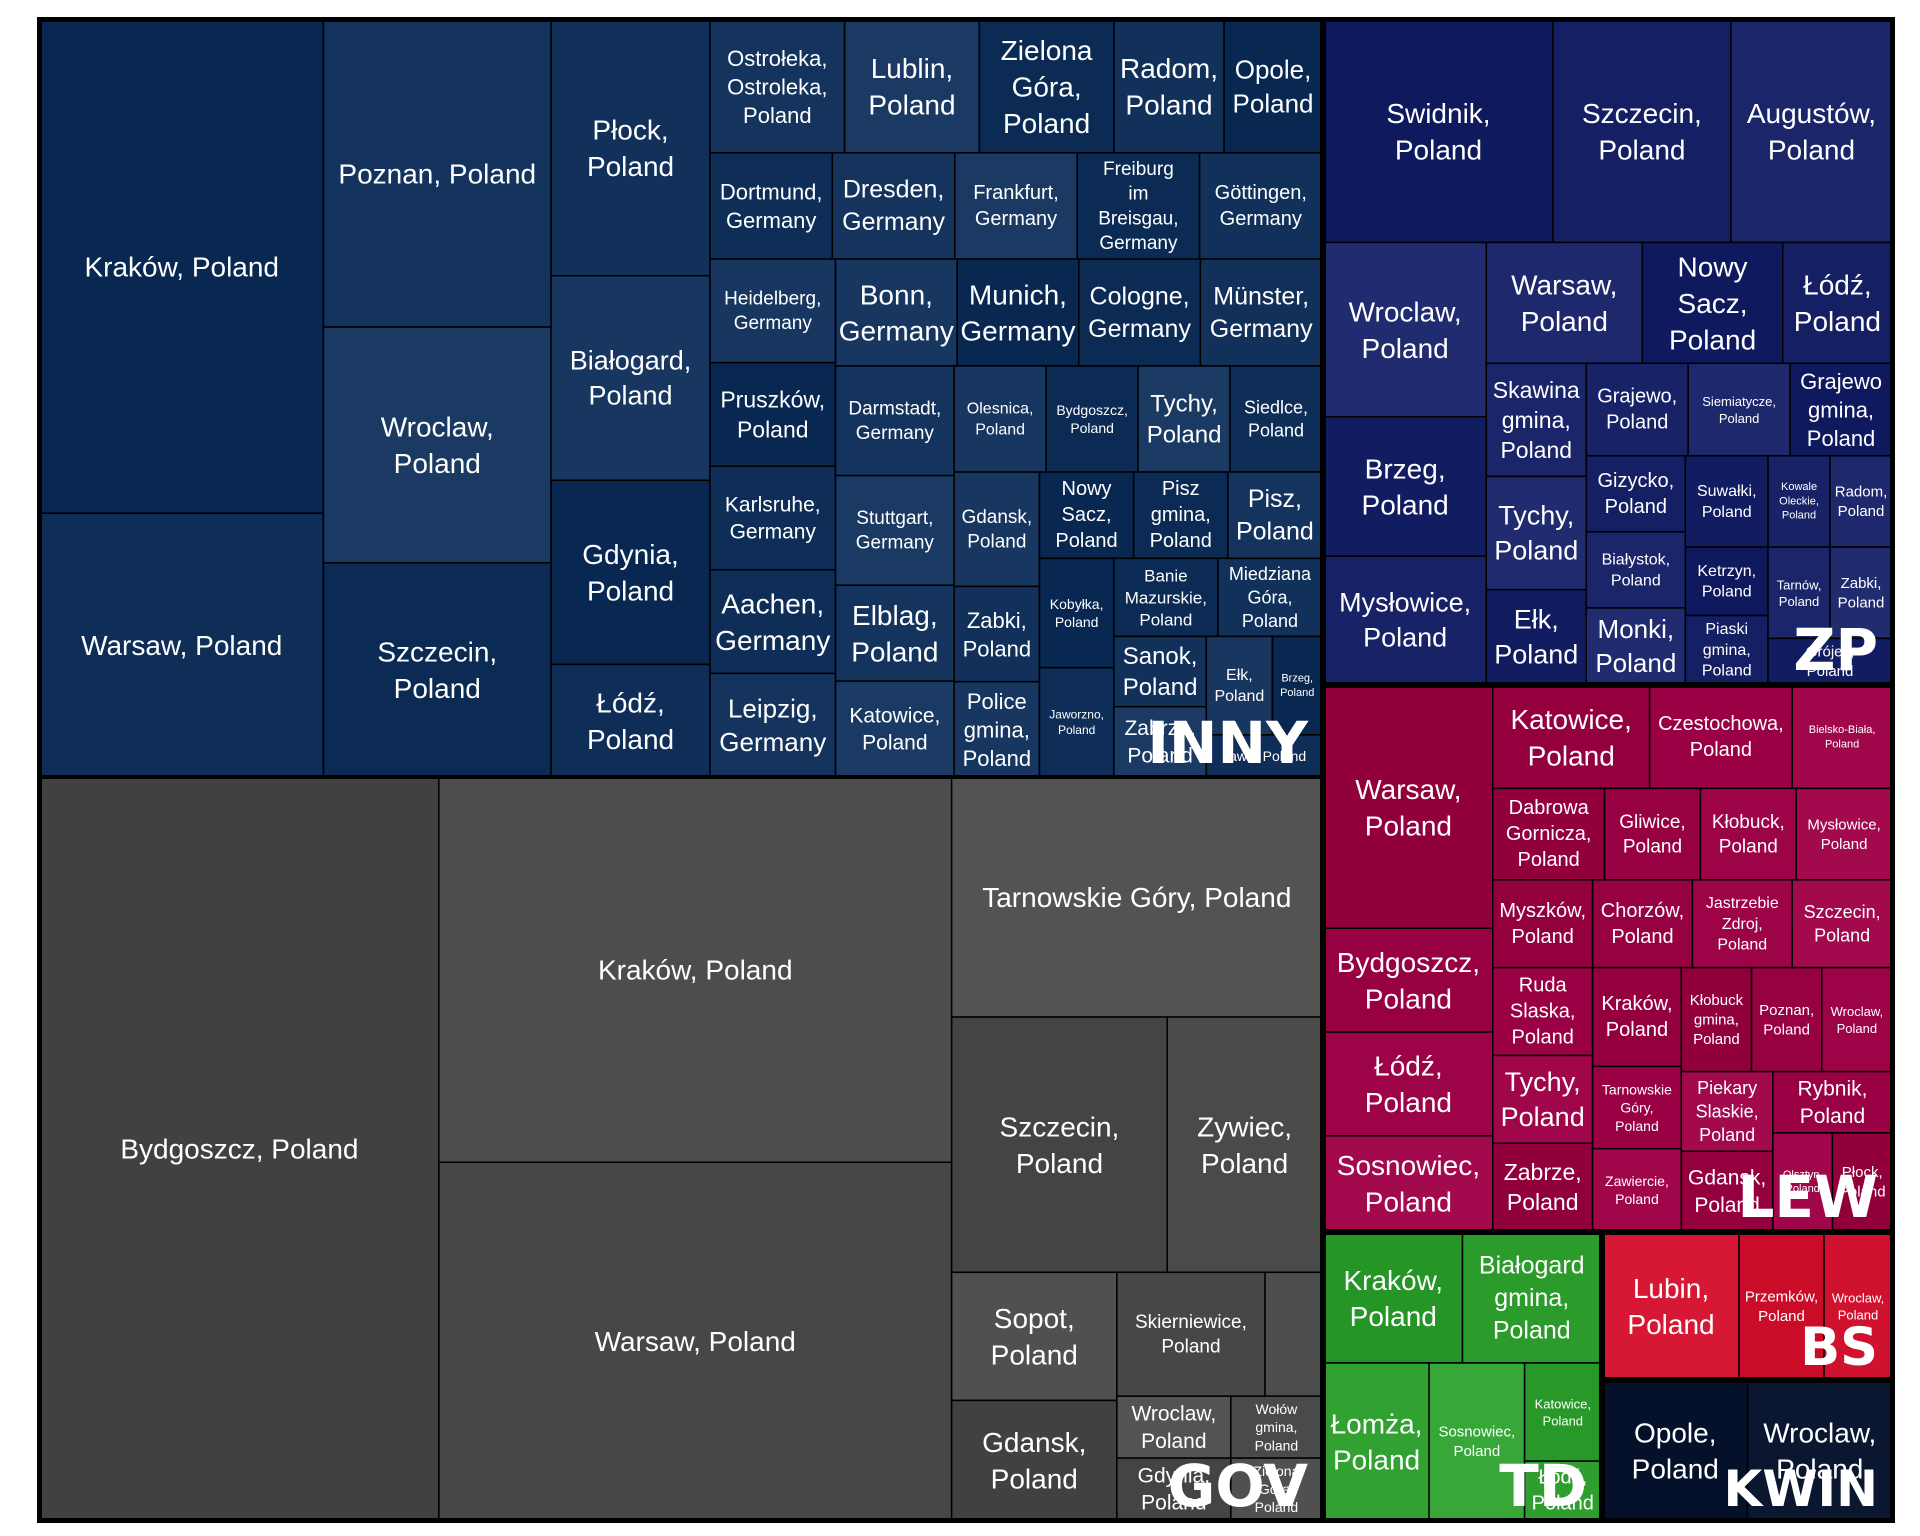  I want to click on treemap-cell: Grajewo gmina, Poland, so click(1841, 409).